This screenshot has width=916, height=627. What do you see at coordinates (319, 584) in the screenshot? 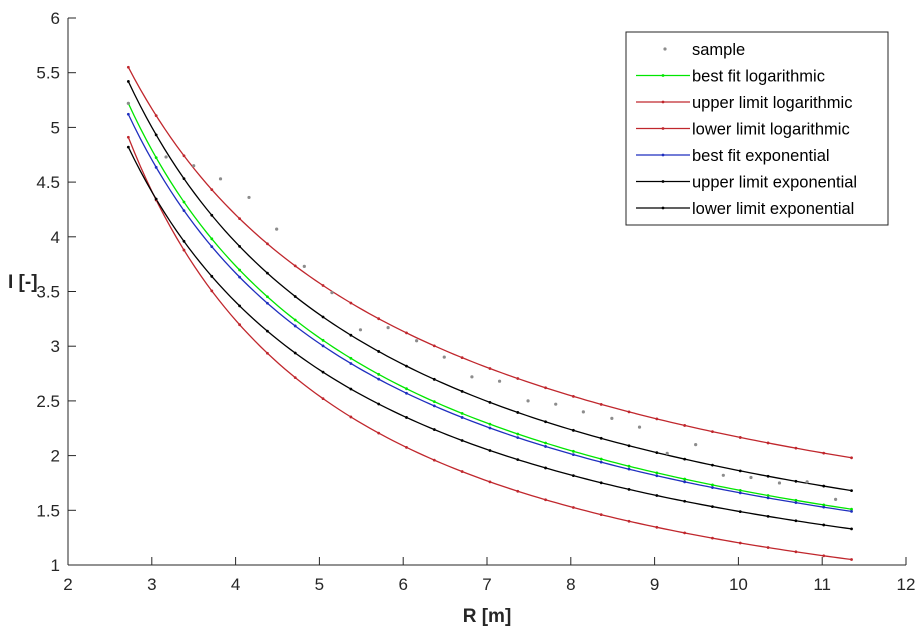
I see `x-tick-label-5: 5` at bounding box center [319, 584].